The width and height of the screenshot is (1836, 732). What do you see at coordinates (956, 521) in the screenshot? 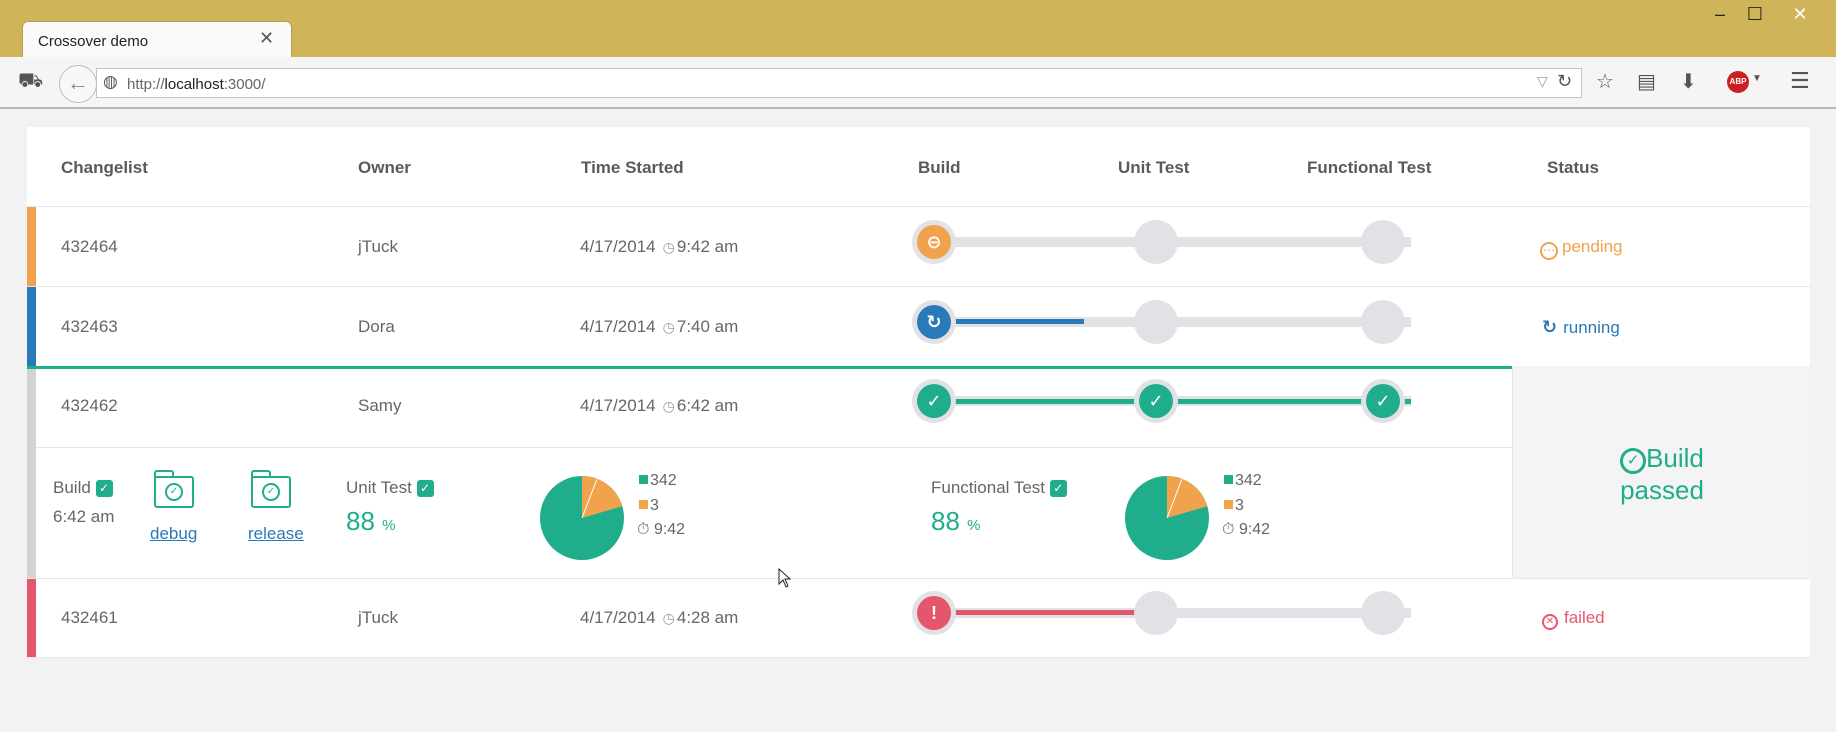
I see `functional-test-percent: 88 %` at bounding box center [956, 521].